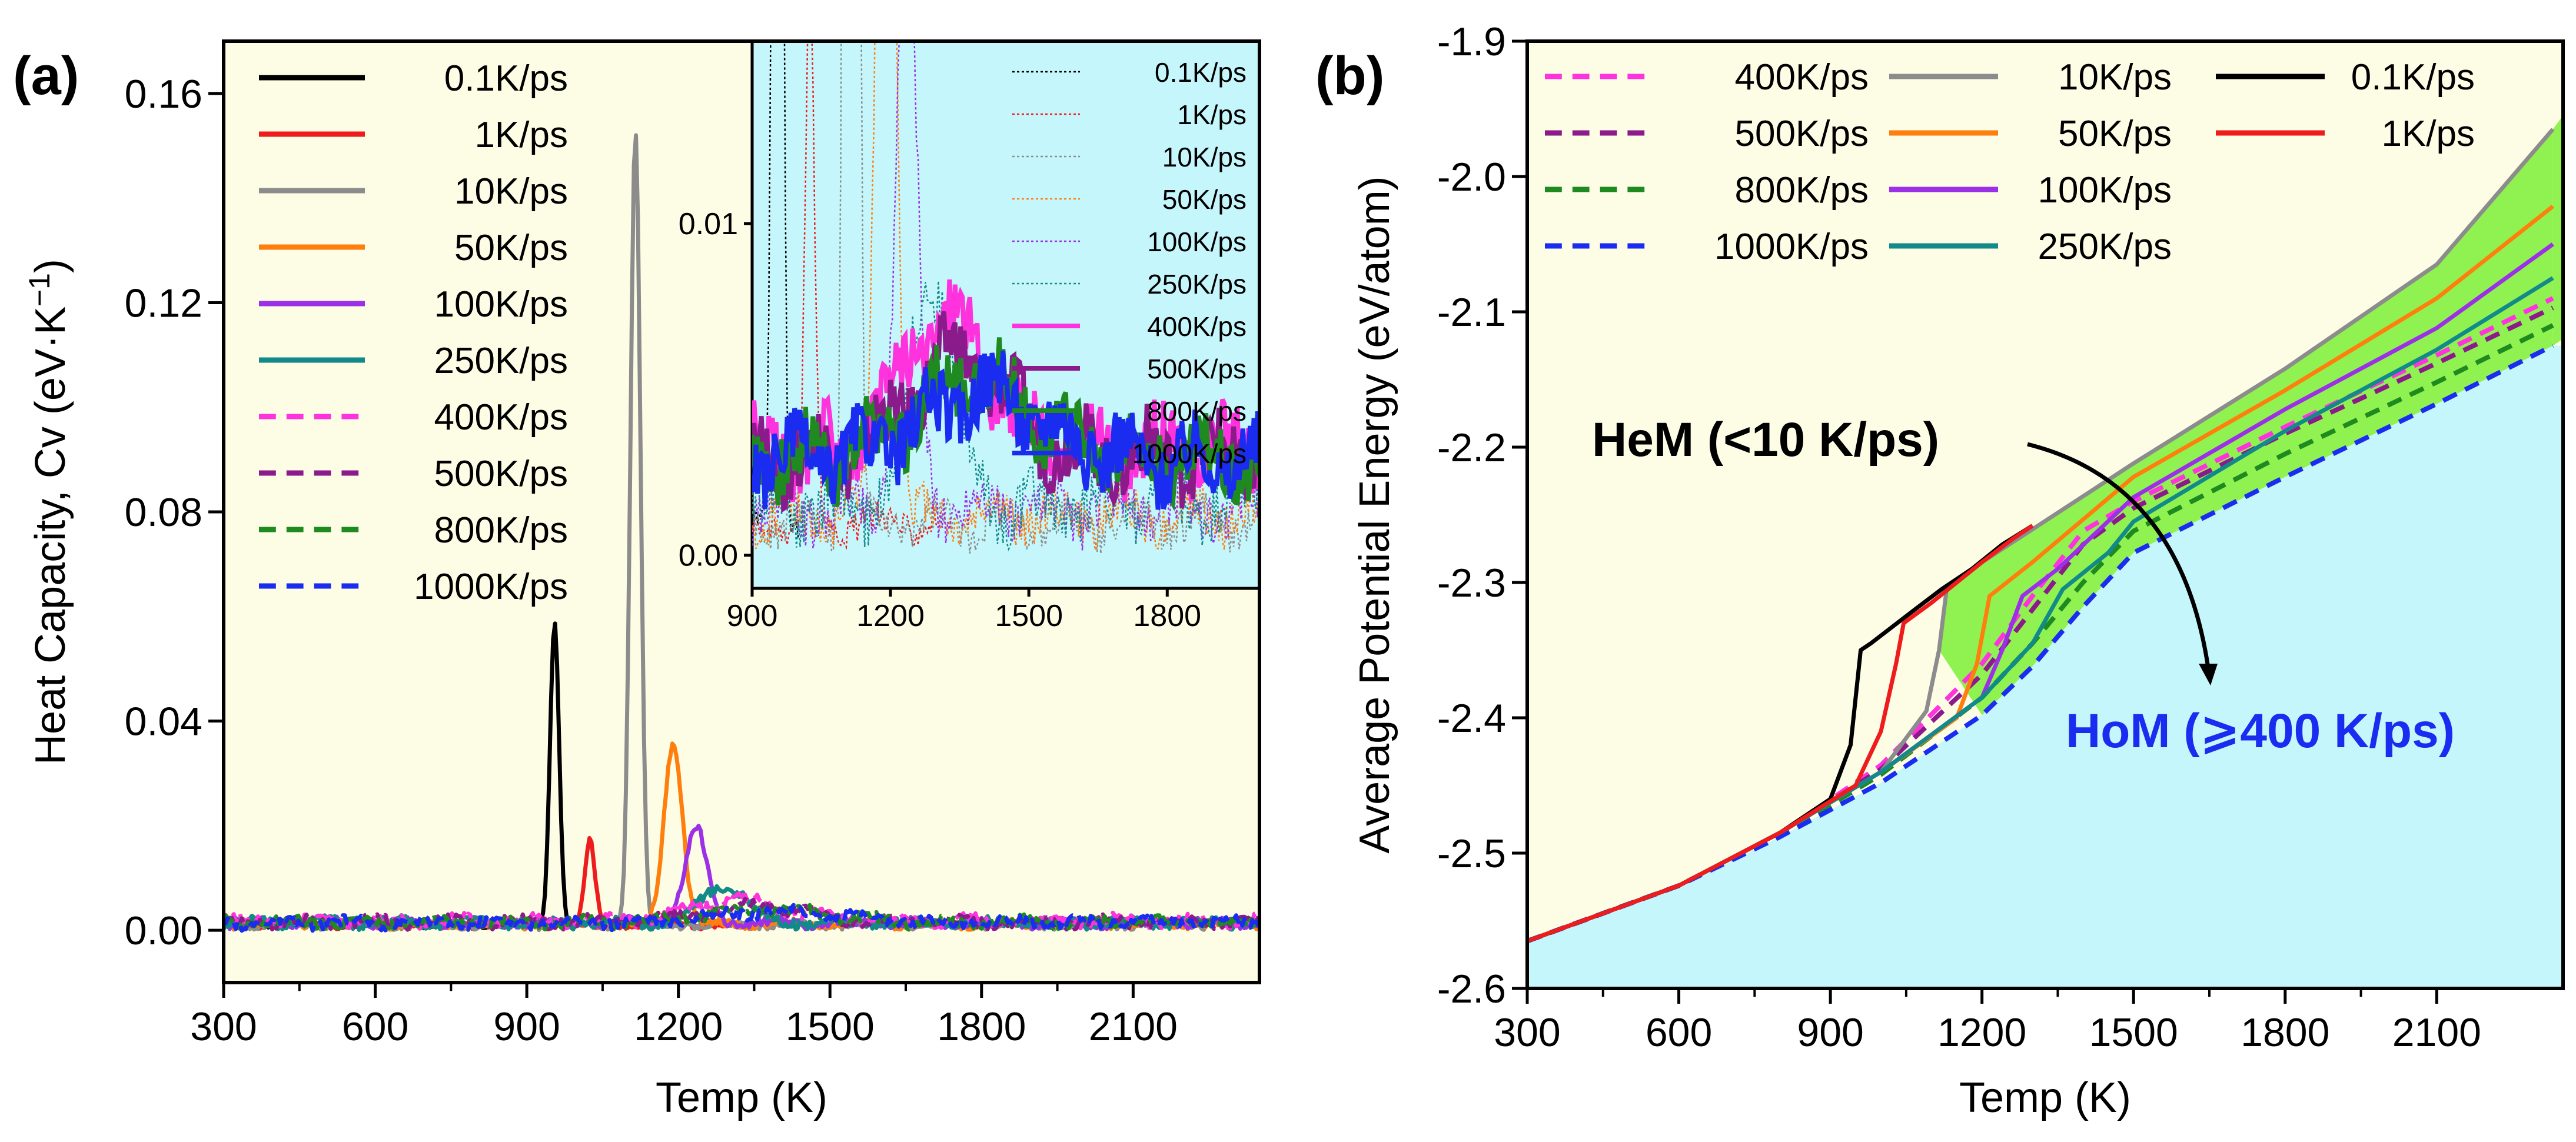 Image resolution: width=2576 pixels, height=1142 pixels. What do you see at coordinates (2428, 134) in the screenshot?
I see `panel-b-legend-label-1k-ps: 1K/ps` at bounding box center [2428, 134].